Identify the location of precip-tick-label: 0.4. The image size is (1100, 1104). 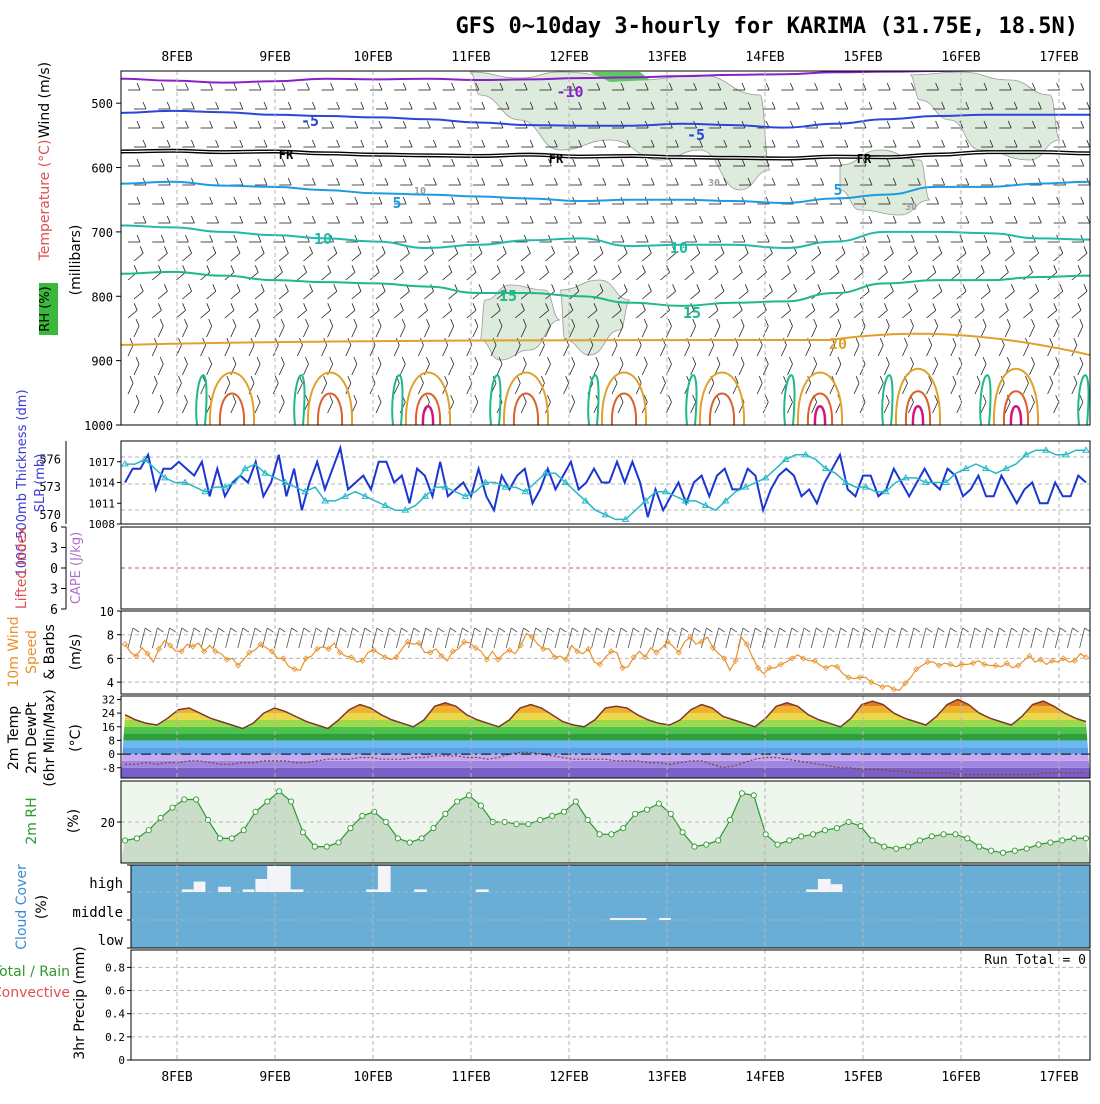
(115, 1014).